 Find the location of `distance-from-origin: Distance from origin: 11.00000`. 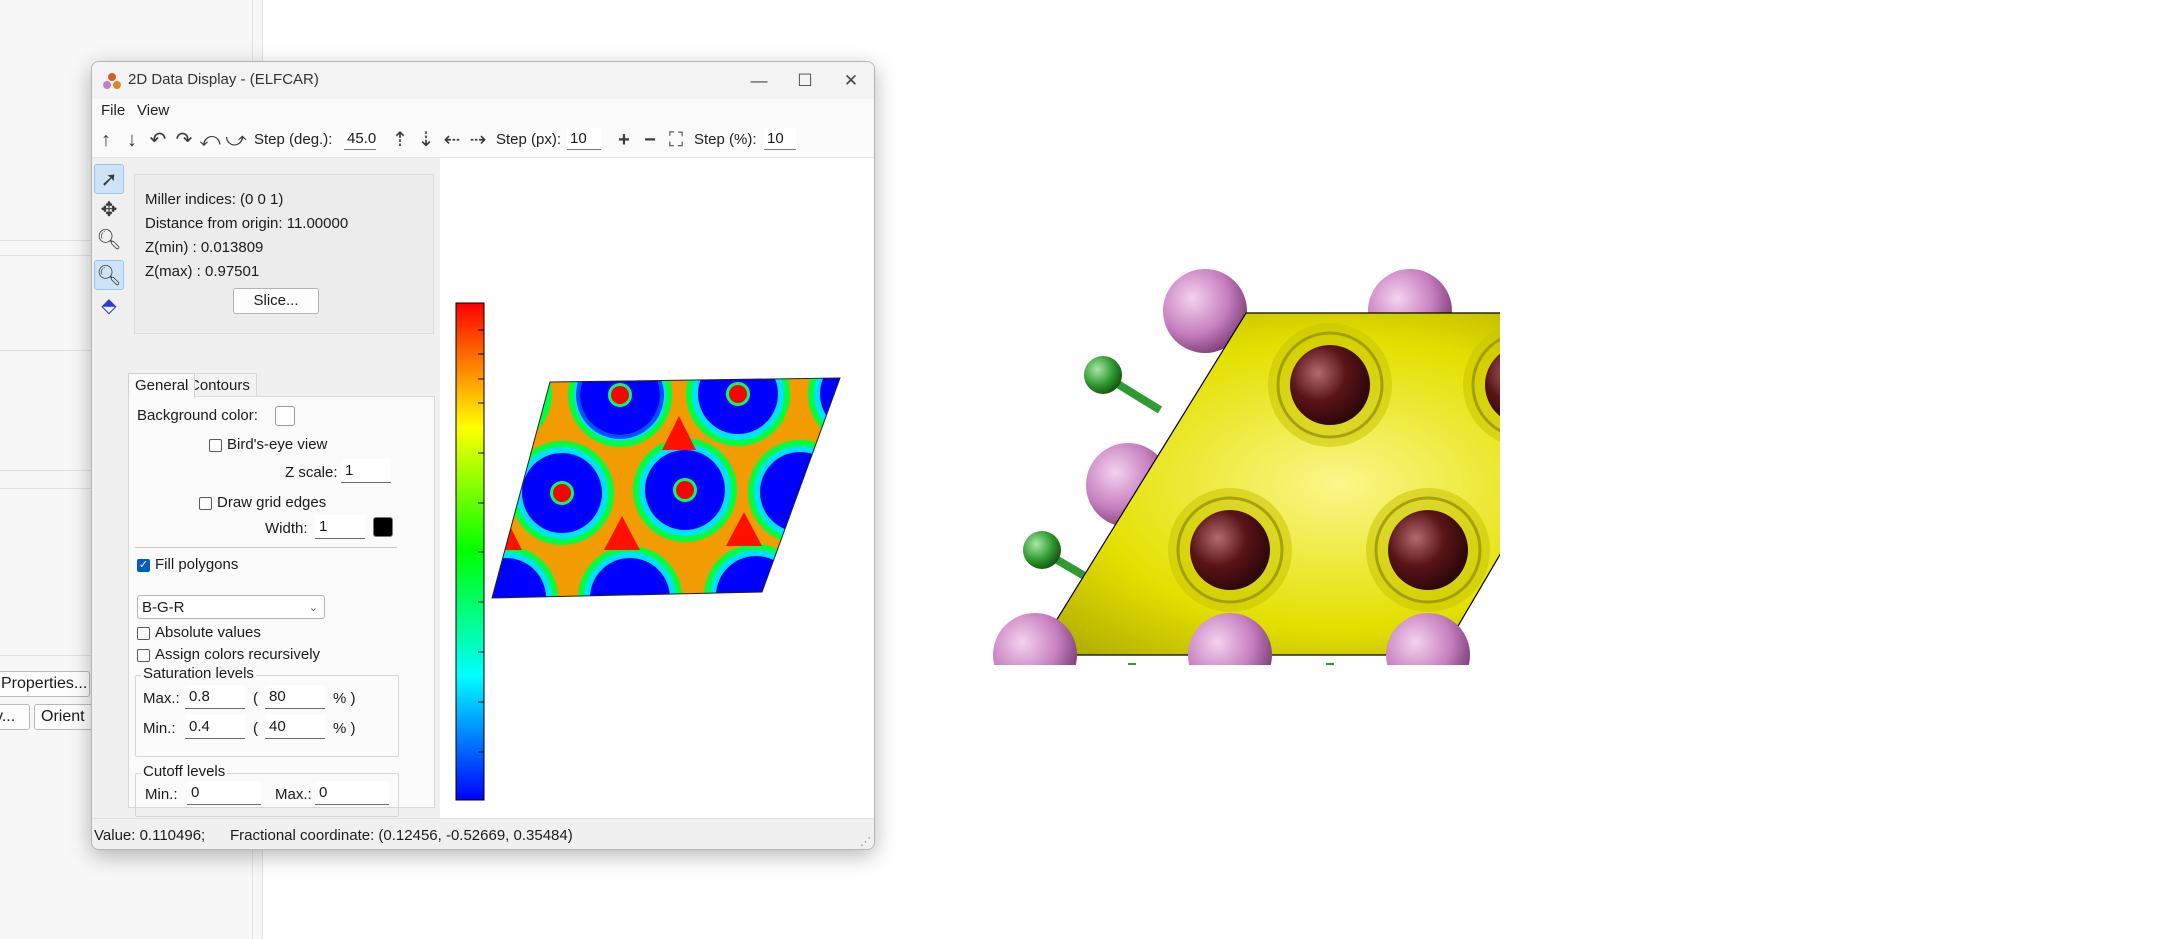

distance-from-origin: Distance from origin: 11.00000 is located at coordinates (247, 223).